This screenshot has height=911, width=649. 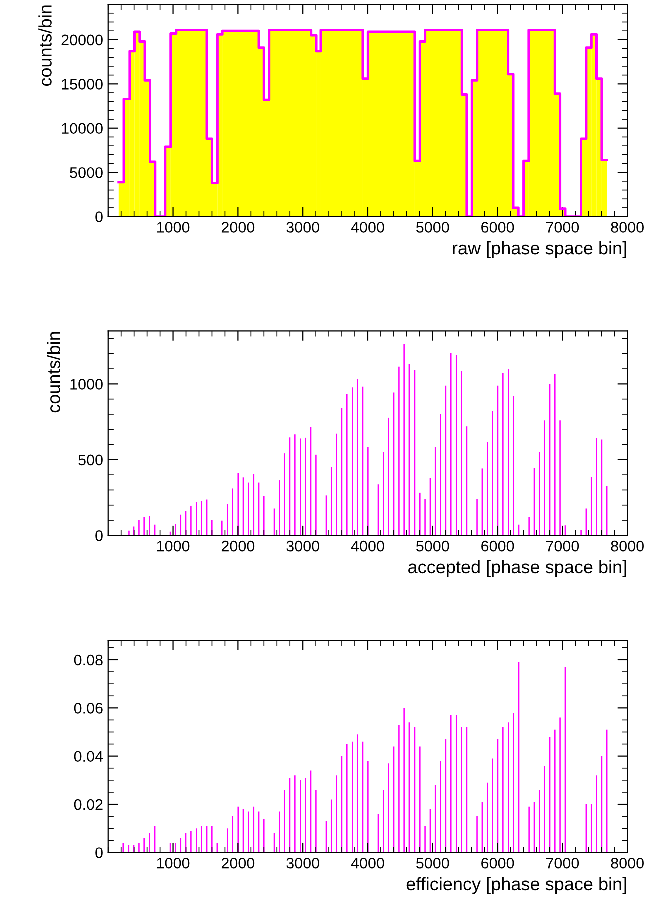 What do you see at coordinates (86, 384) in the screenshot?
I see `y-tick-label: 1000` at bounding box center [86, 384].